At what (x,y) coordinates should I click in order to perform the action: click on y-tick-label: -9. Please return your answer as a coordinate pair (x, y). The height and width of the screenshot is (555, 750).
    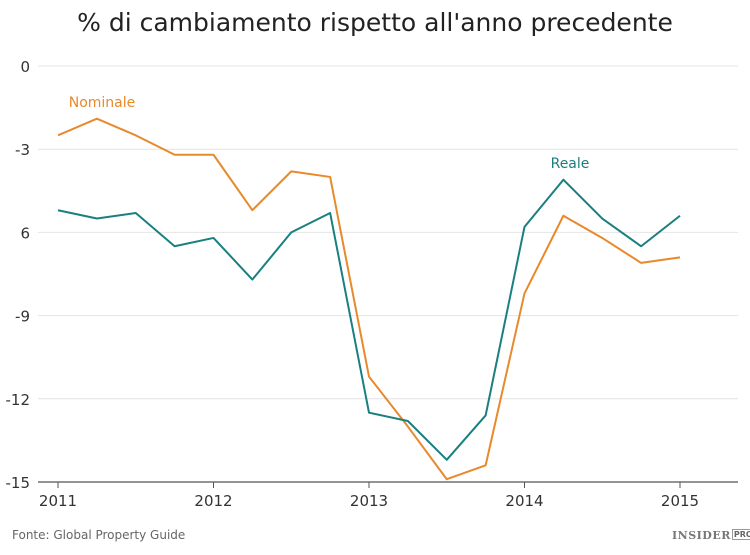
    Looking at the image, I should click on (22, 317).